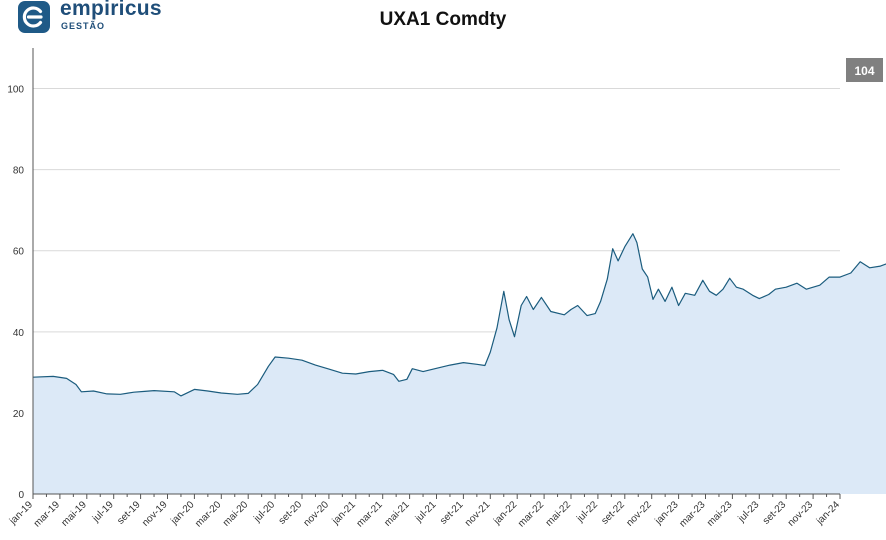 The image size is (886, 540). Describe the element at coordinates (639, 514) in the screenshot. I see `x-tick-label: nov-22` at that location.